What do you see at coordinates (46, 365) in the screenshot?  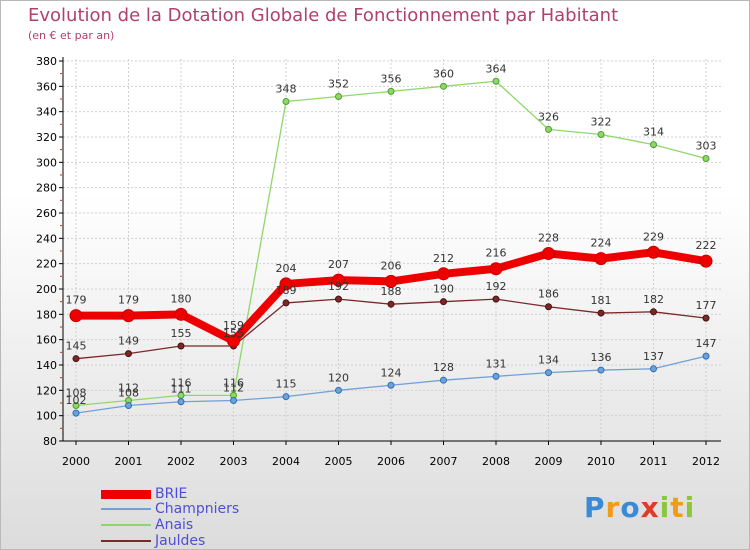 I see `y-tick-label: 140` at bounding box center [46, 365].